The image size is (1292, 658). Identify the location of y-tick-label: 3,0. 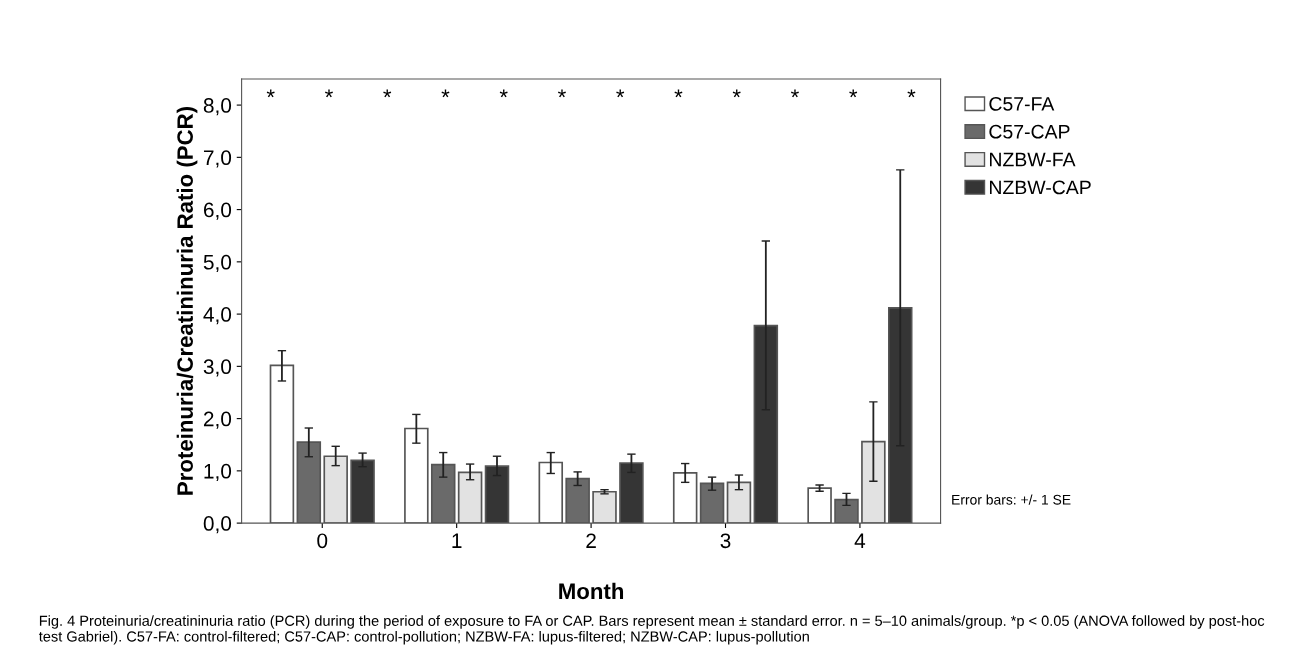
(217, 368).